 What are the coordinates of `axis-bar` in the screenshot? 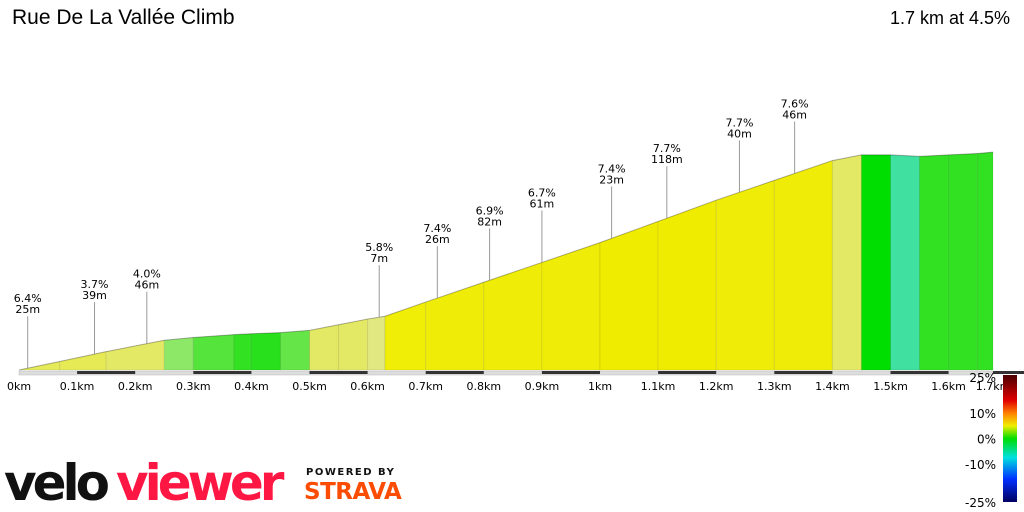 It's located at (506, 373).